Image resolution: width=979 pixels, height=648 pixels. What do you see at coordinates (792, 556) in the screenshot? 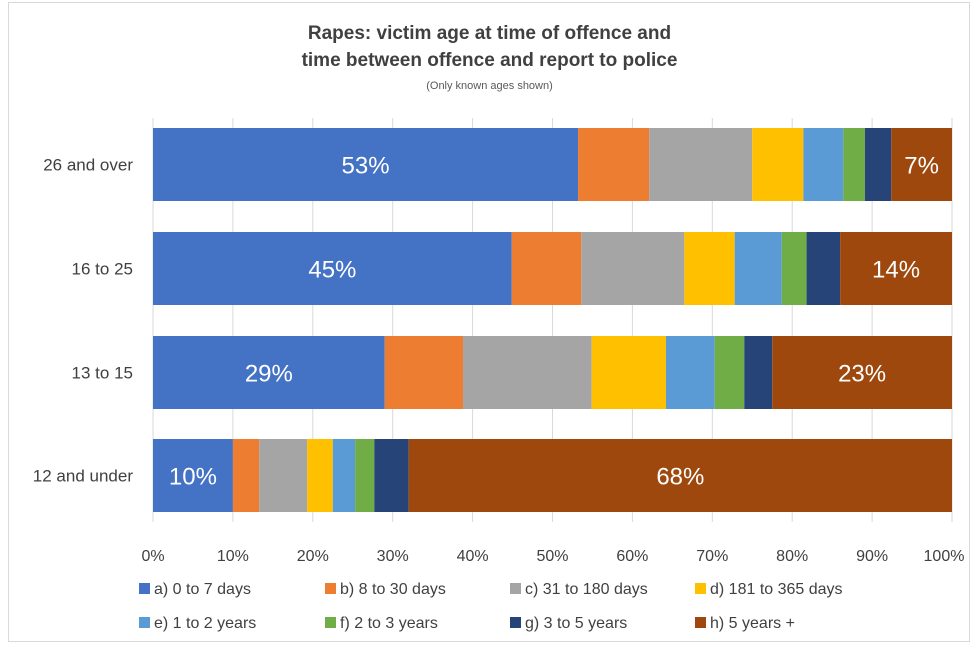
I see `x-tick-label: 80%` at bounding box center [792, 556].